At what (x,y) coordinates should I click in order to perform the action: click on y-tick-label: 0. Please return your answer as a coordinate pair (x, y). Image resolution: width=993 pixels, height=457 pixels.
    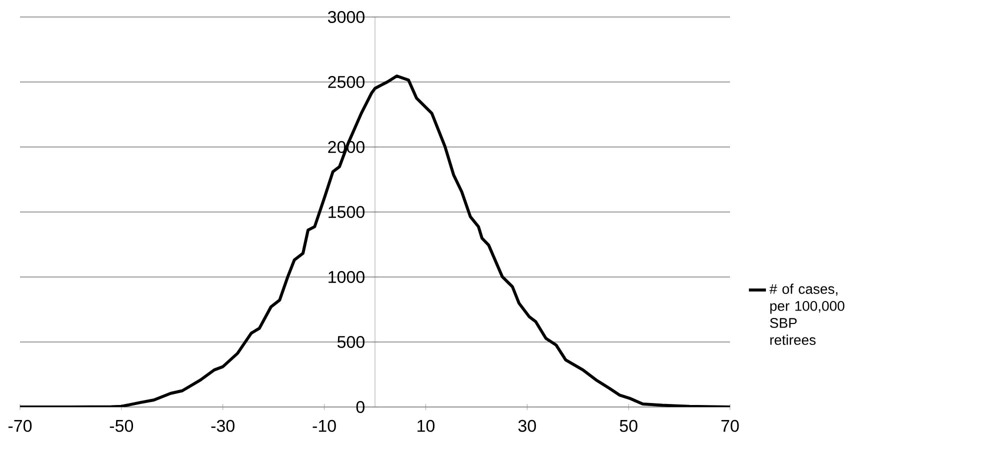
    Looking at the image, I should click on (360, 407).